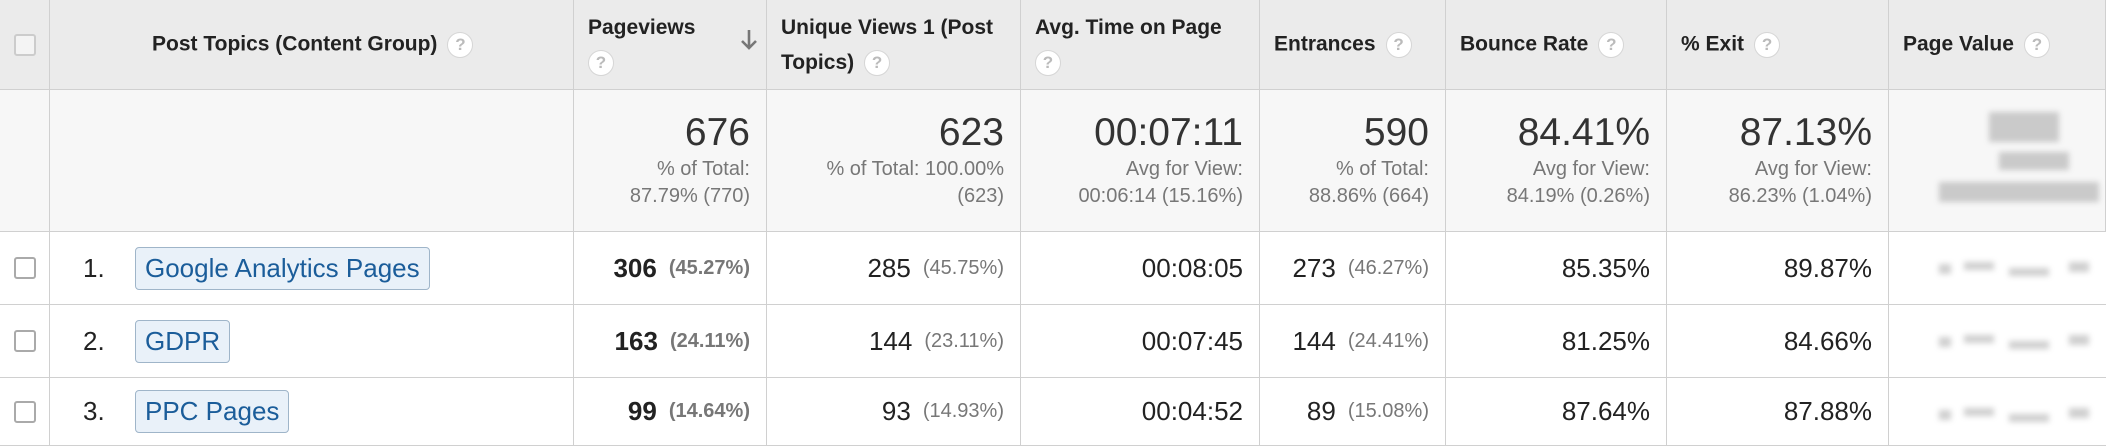 This screenshot has width=2106, height=446. I want to click on column-header-label: Entrances?, so click(1343, 44).